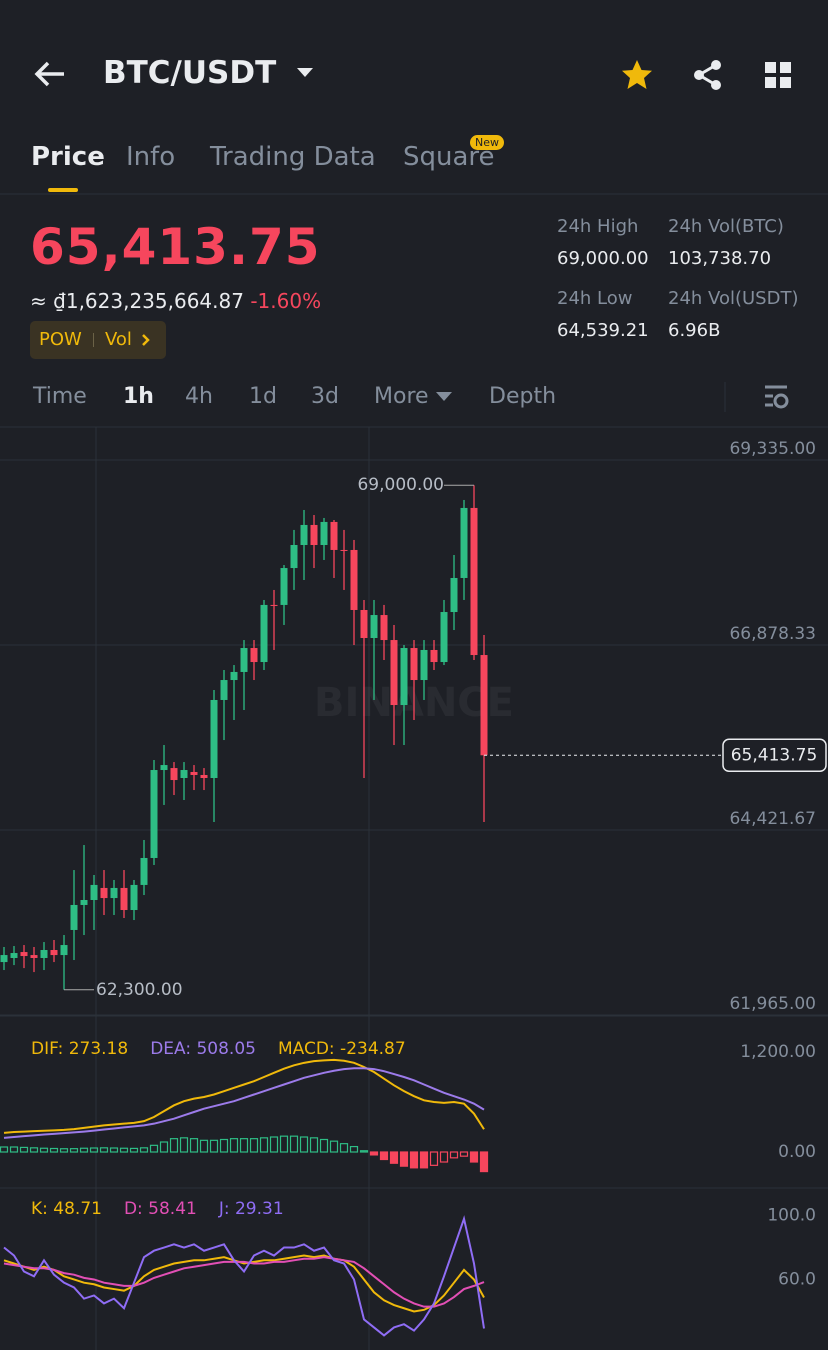 The height and width of the screenshot is (1350, 828). What do you see at coordinates (263, 396) in the screenshot?
I see `interval: 1d` at bounding box center [263, 396].